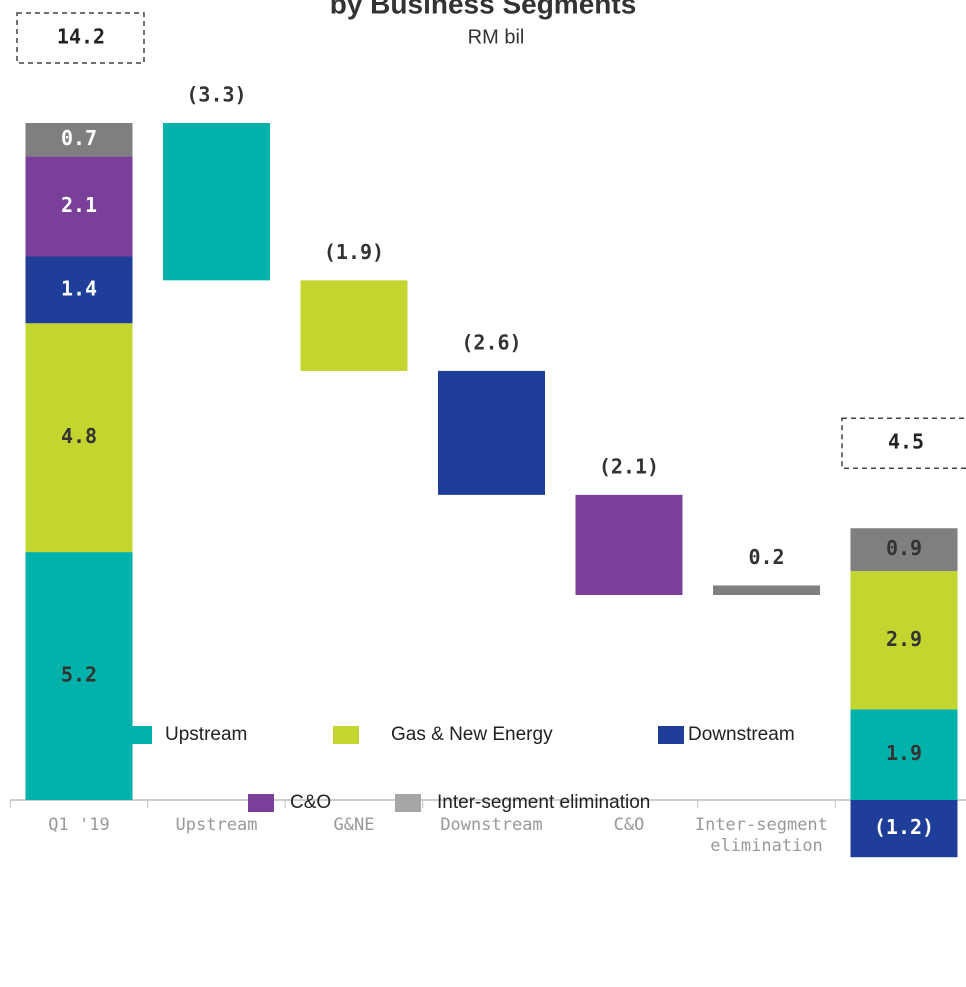 This screenshot has width=966, height=987. I want to click on chart-title: by Business Segments, so click(483, 9).